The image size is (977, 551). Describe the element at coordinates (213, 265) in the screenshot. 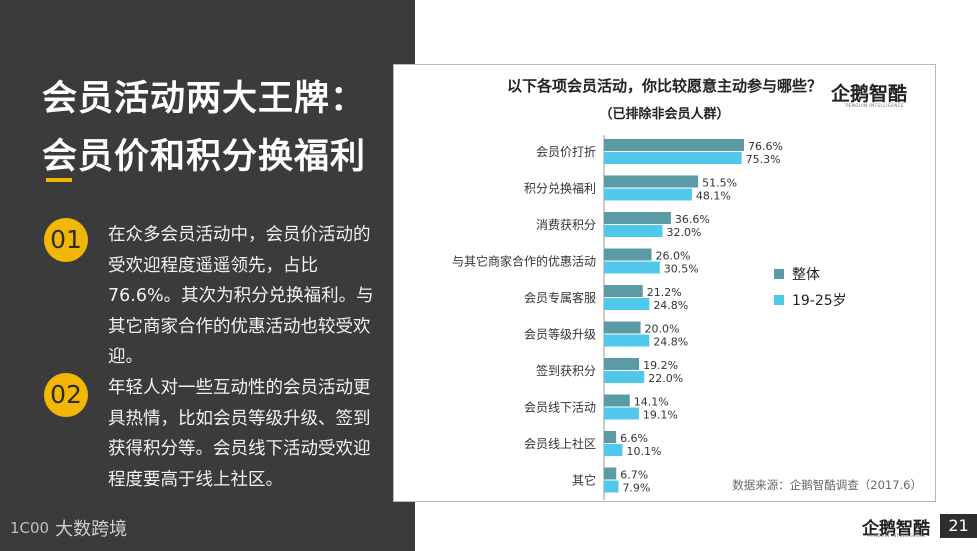

I see `point-1-line-2: 受欢迎程度遥遥领先，占比` at that location.